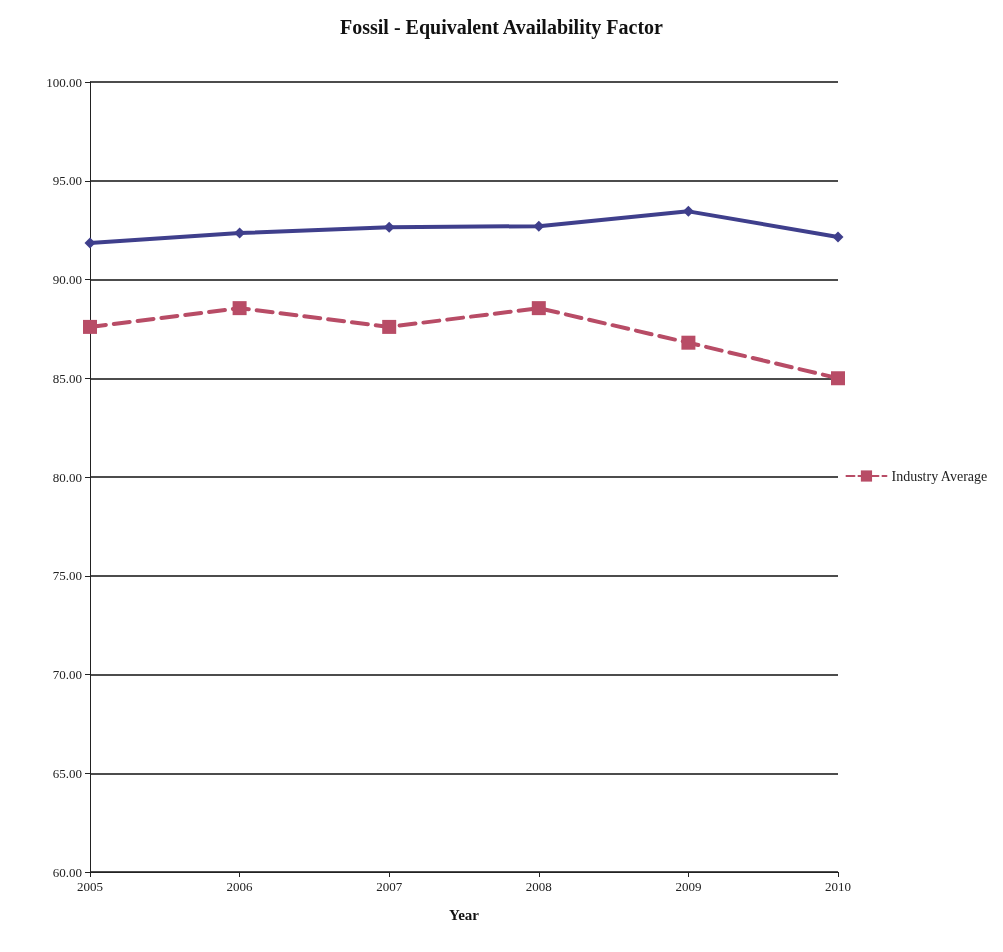 The height and width of the screenshot is (952, 1003). Describe the element at coordinates (64, 82) in the screenshot. I see `y-tick-label: 100.00` at that location.